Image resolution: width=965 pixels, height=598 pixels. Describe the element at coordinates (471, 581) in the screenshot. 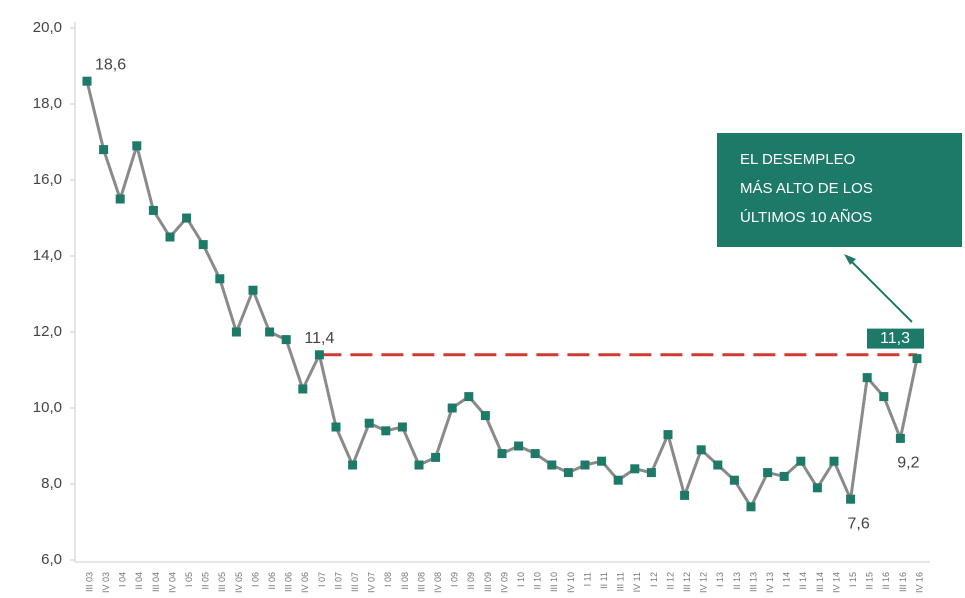

I see `x-tick-label: II 09` at that location.